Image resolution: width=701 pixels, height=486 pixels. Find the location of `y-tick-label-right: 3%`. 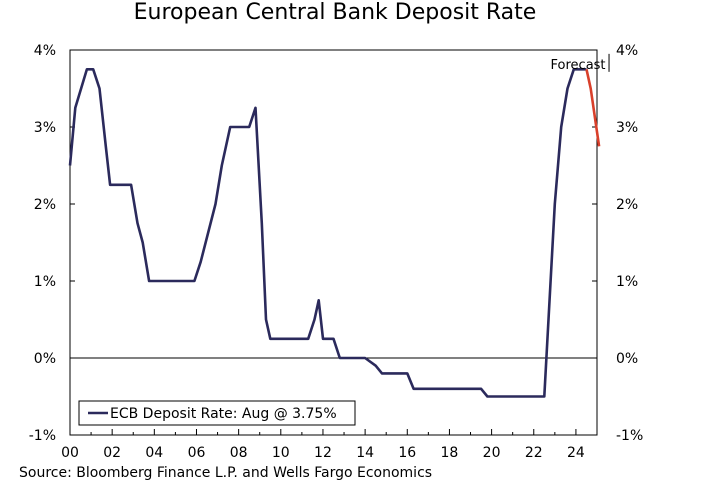

y-tick-label-right: 3% is located at coordinates (627, 128).